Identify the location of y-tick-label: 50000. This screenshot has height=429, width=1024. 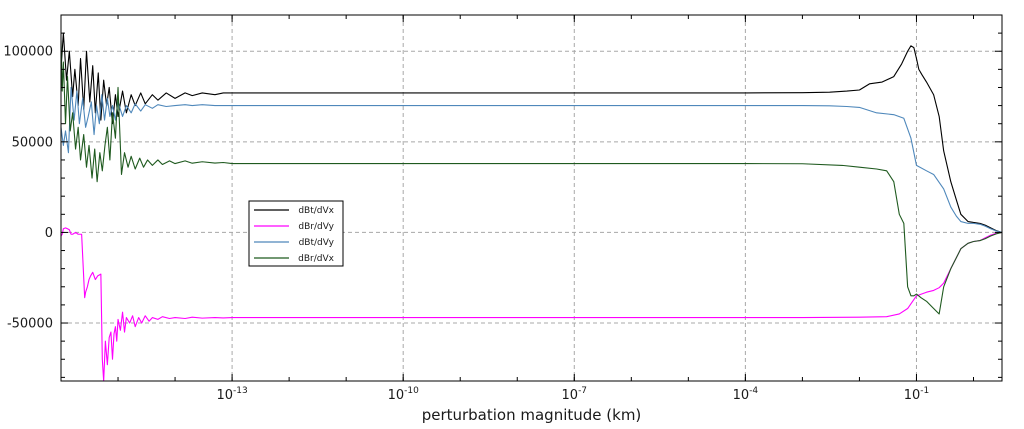
(32, 142).